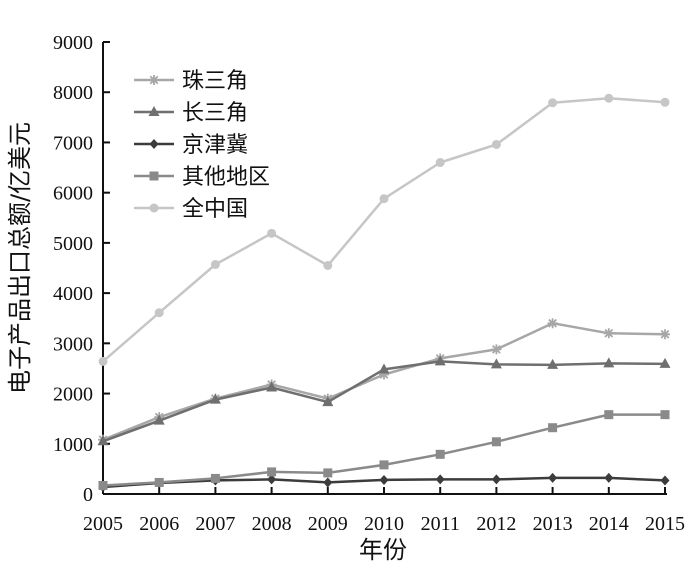  I want to click on x-tick-label: 2015, so click(665, 524).